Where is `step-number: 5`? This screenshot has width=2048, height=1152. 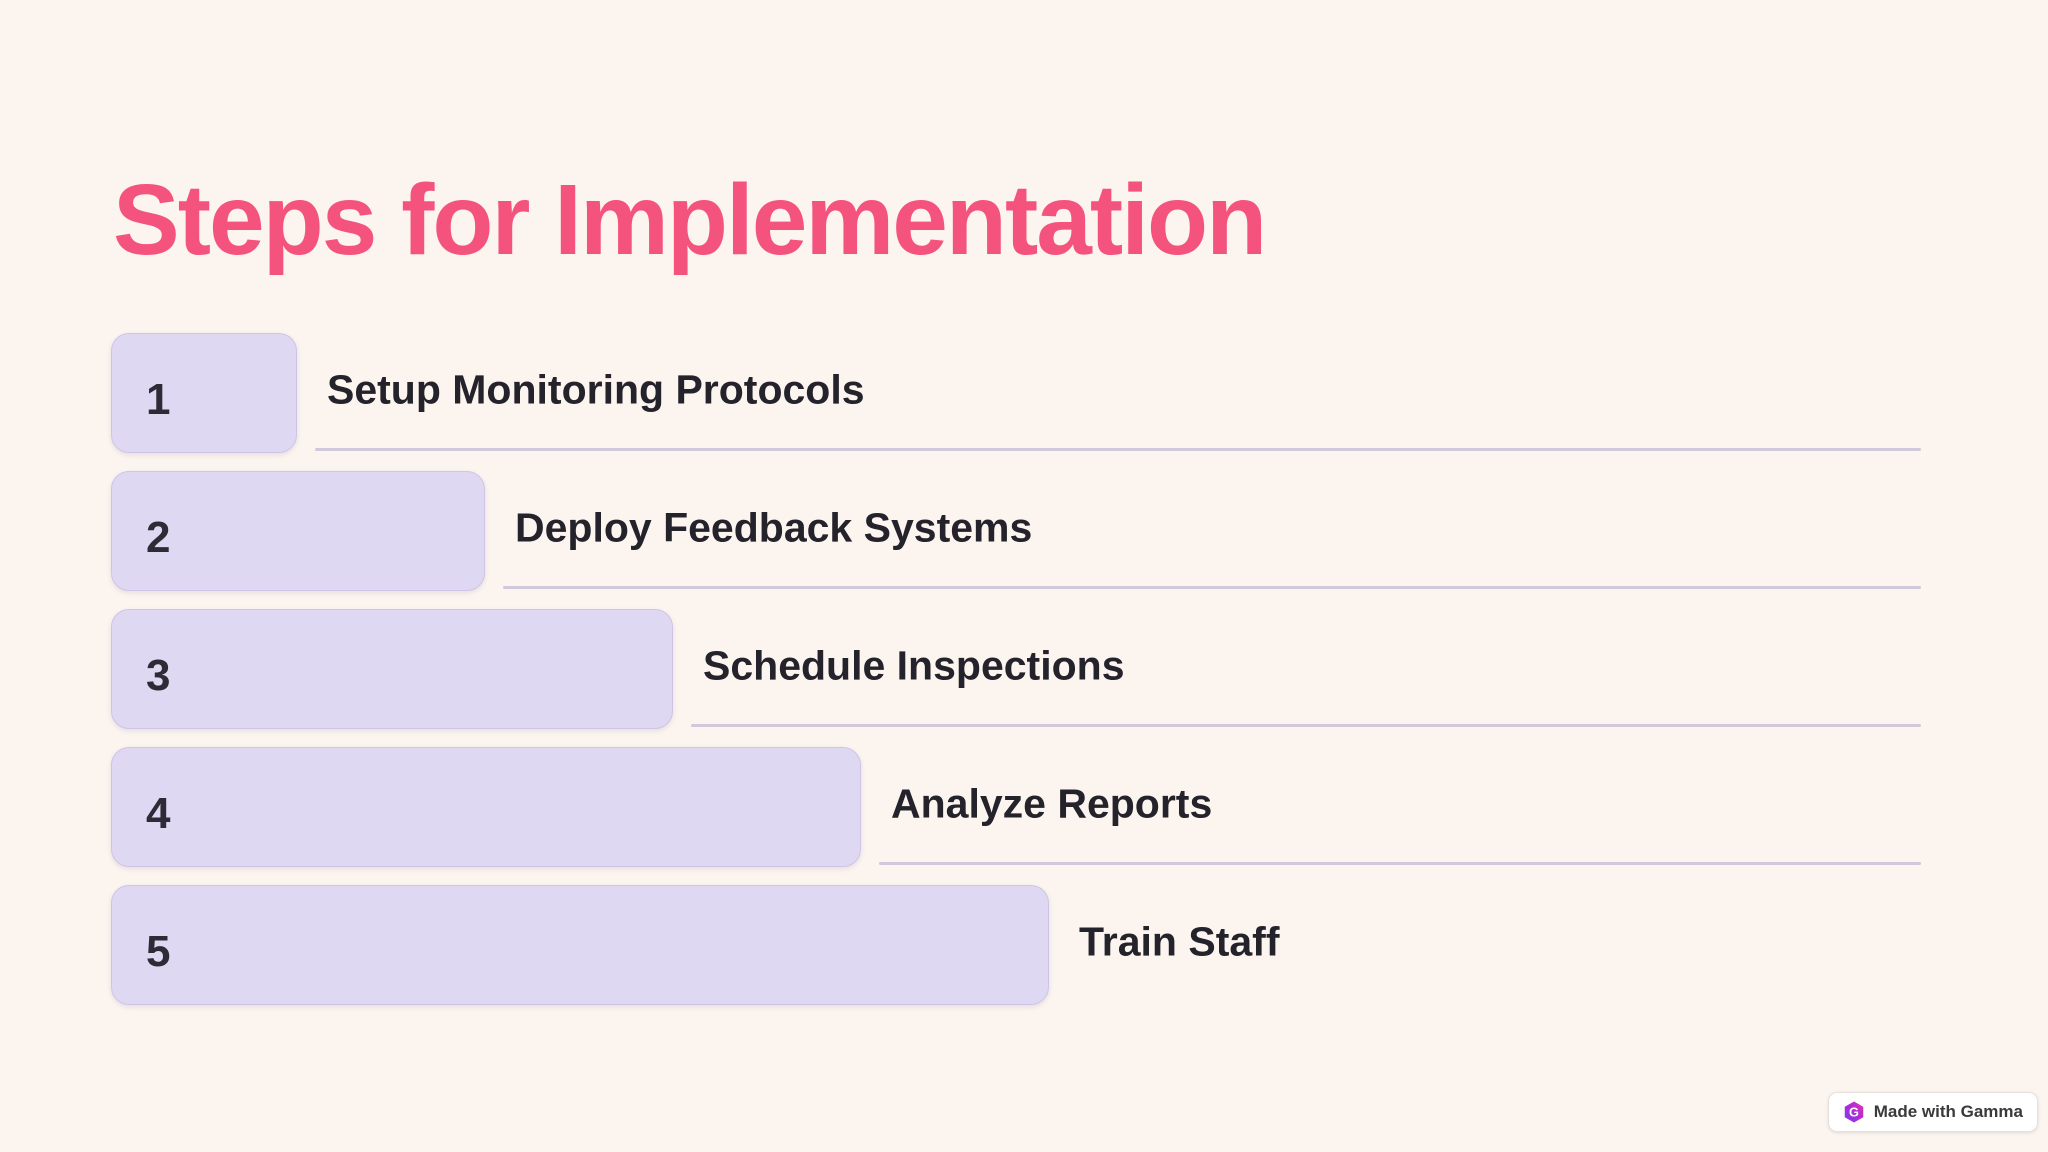 step-number: 5 is located at coordinates (158, 951).